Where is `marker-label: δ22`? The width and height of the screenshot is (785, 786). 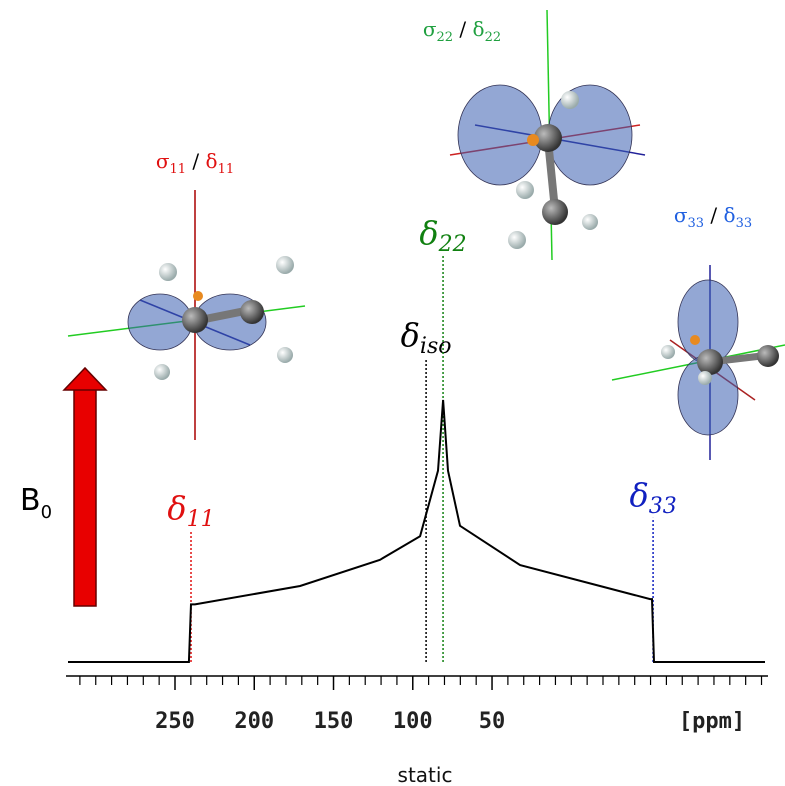 marker-label: δ22 is located at coordinates (442, 235).